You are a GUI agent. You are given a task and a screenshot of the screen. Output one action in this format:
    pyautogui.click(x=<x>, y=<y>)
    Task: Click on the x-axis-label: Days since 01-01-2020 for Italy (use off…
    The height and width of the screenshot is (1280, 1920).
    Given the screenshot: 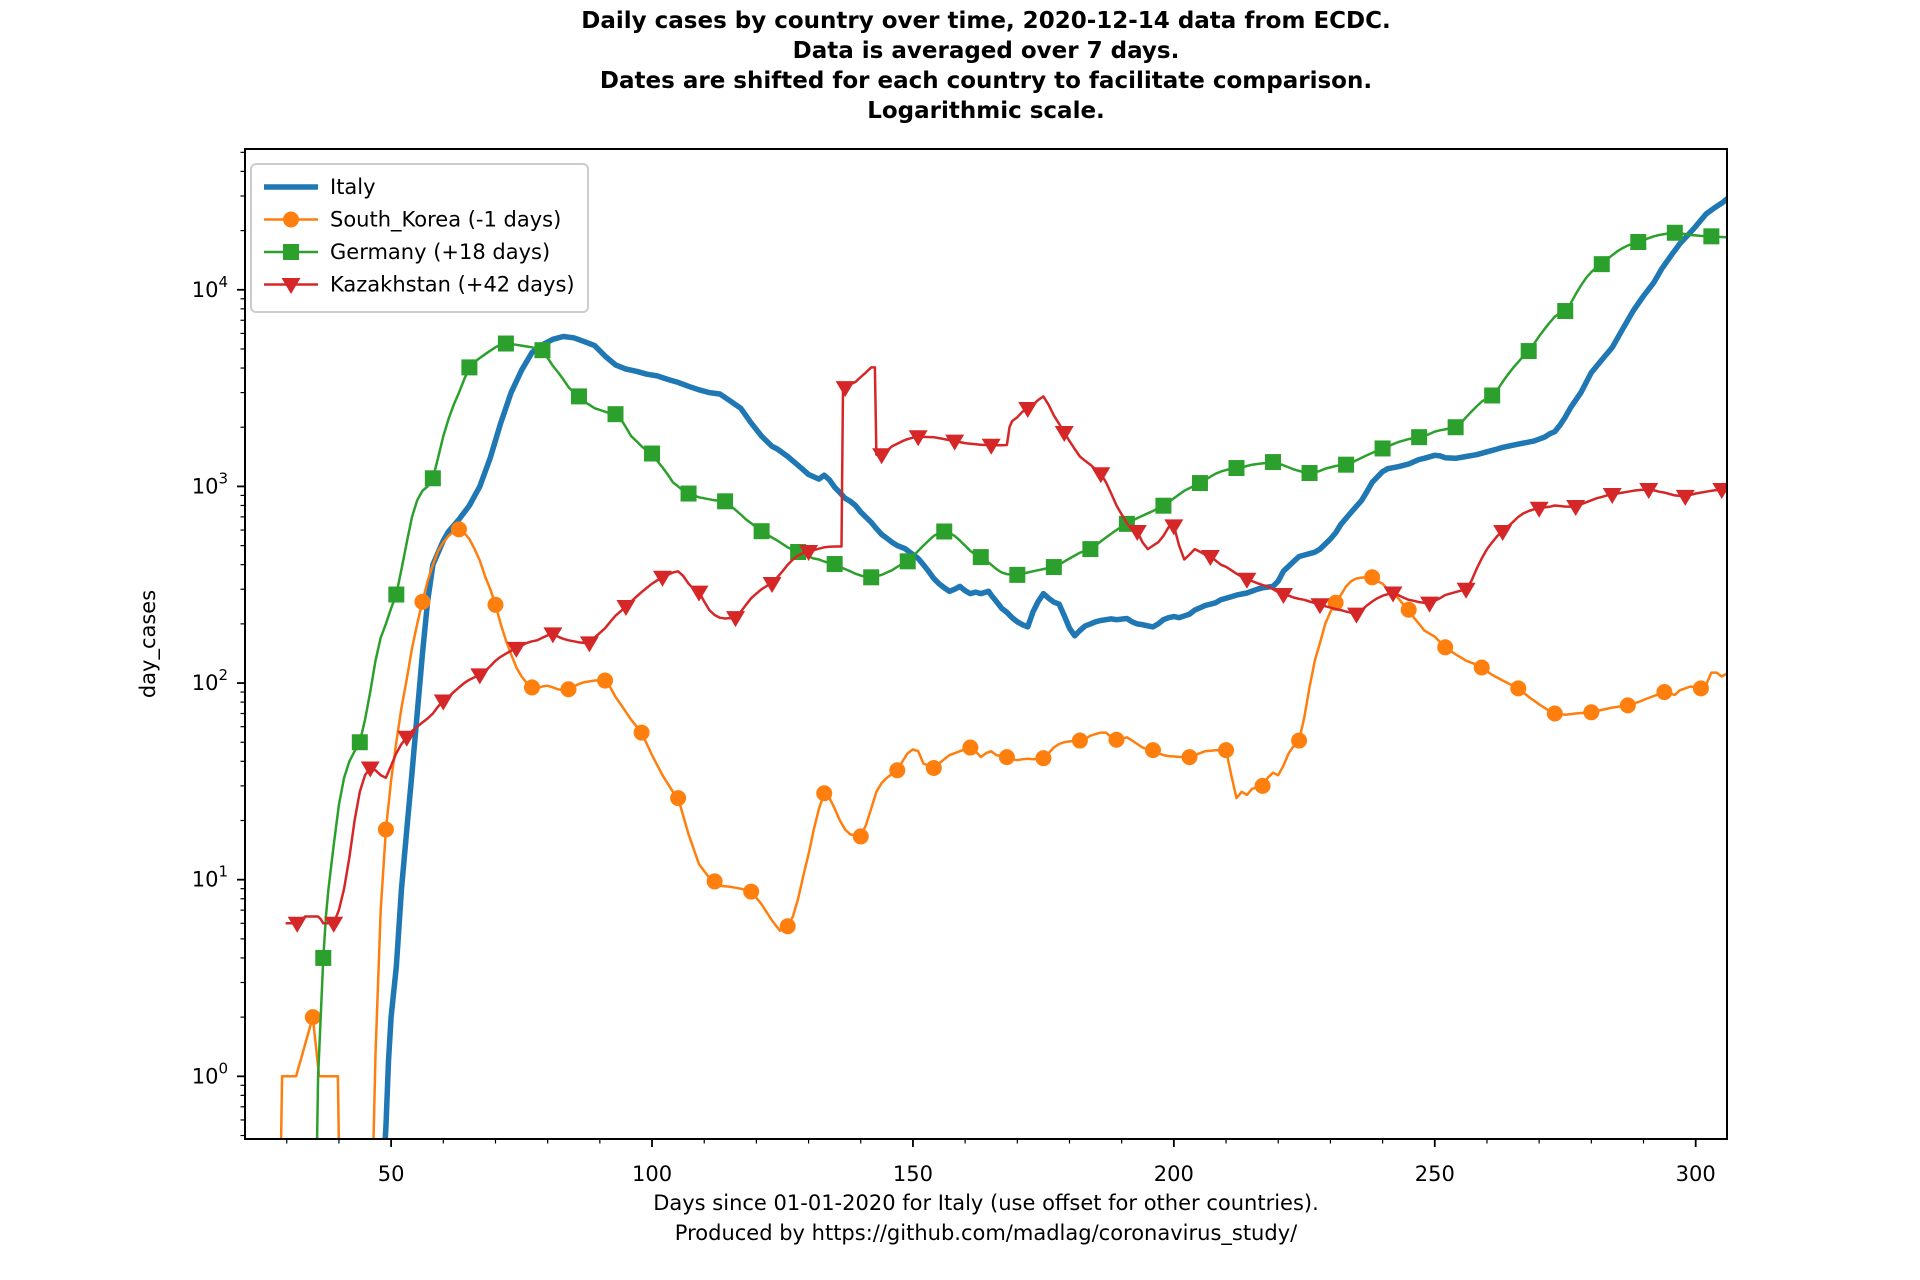 What is the action you would take?
    pyautogui.click(x=986, y=1218)
    